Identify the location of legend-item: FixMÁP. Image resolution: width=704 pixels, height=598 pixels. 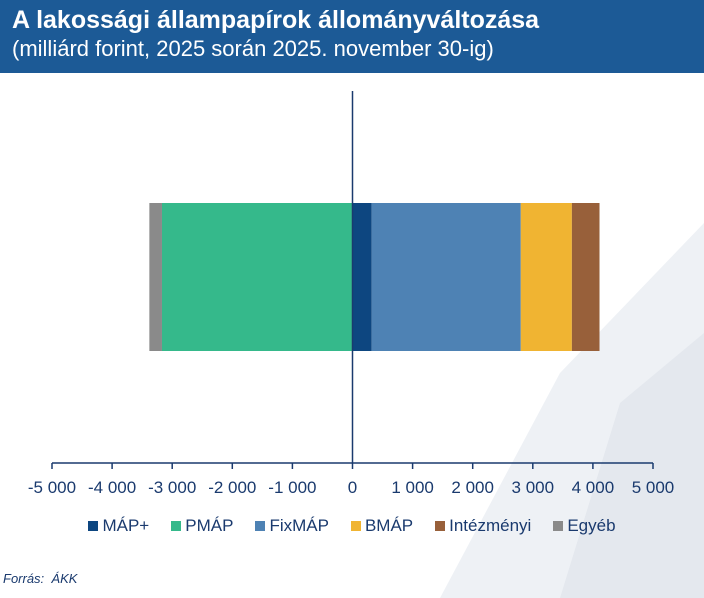
(292, 526).